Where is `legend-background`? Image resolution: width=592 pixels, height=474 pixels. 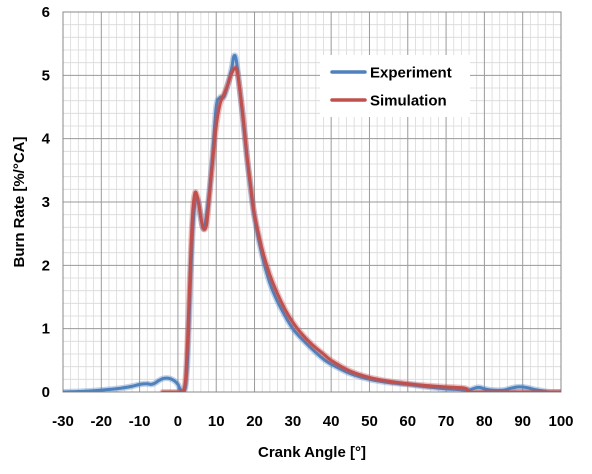 legend-background is located at coordinates (395, 86).